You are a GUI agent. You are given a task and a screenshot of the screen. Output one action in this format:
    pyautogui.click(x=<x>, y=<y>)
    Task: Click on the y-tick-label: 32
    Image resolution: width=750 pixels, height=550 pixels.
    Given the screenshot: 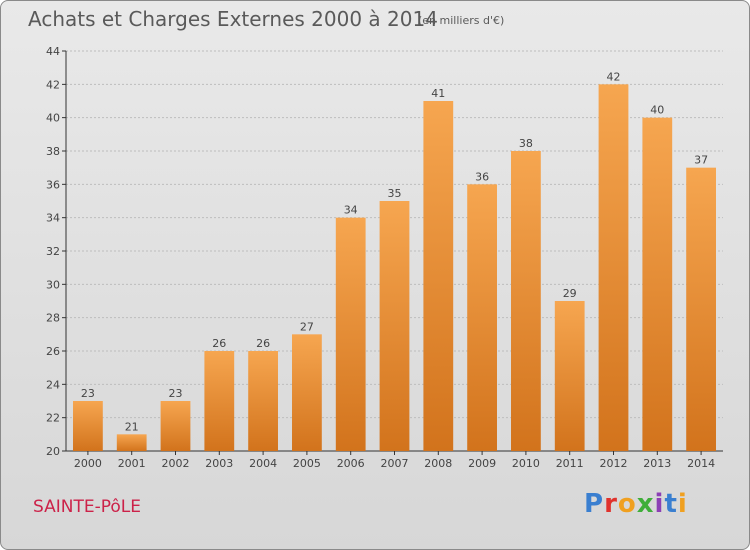 What is the action you would take?
    pyautogui.click(x=53, y=251)
    